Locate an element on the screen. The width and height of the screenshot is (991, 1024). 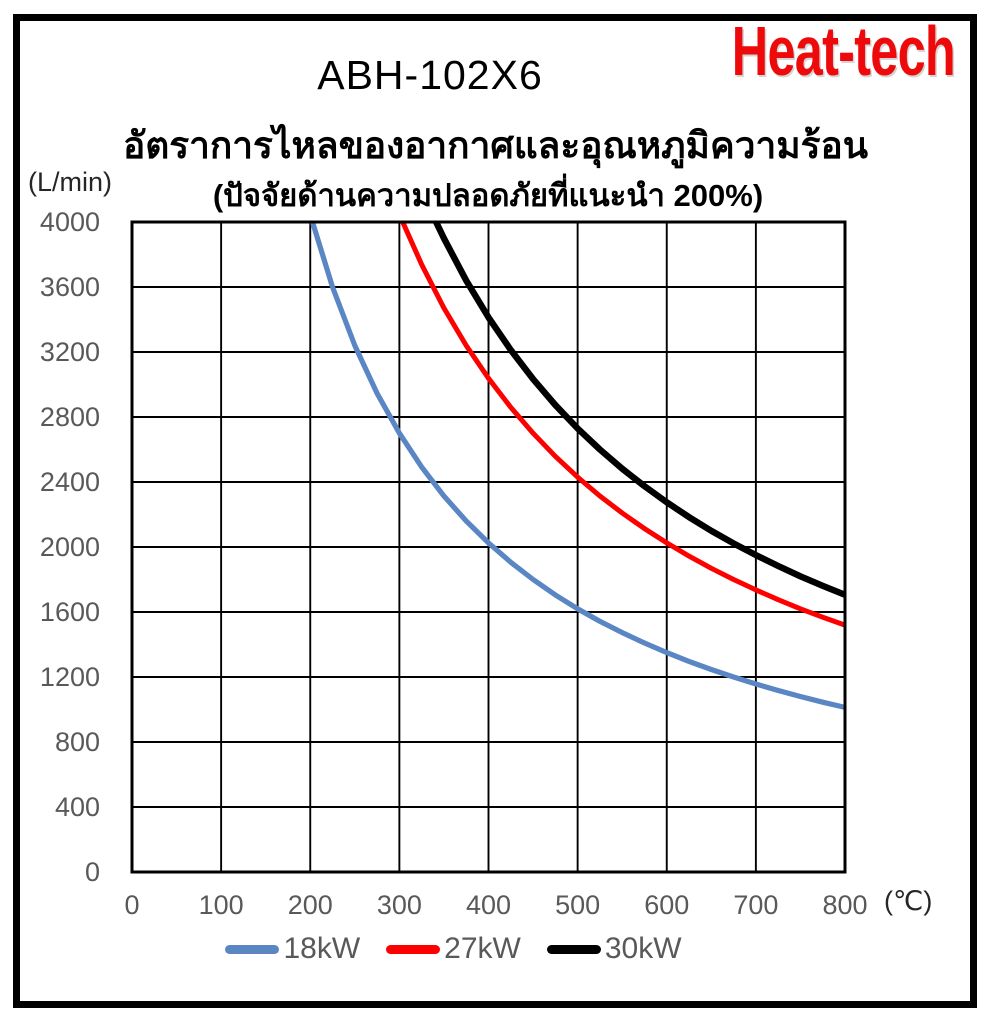
legend-swatch-18kW is located at coordinates (252, 949).